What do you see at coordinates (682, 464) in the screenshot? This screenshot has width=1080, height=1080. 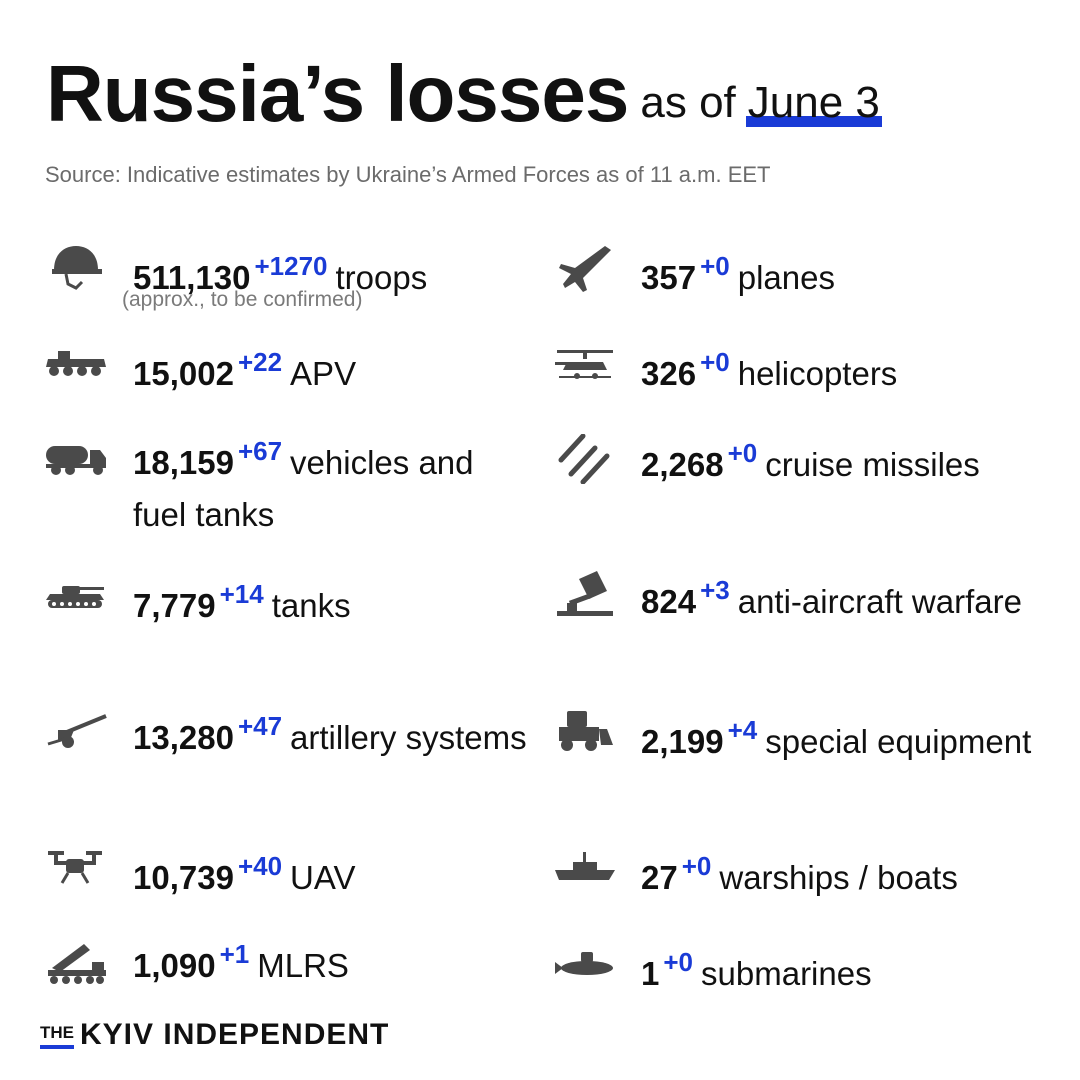 I see `loss-value: 2,268` at bounding box center [682, 464].